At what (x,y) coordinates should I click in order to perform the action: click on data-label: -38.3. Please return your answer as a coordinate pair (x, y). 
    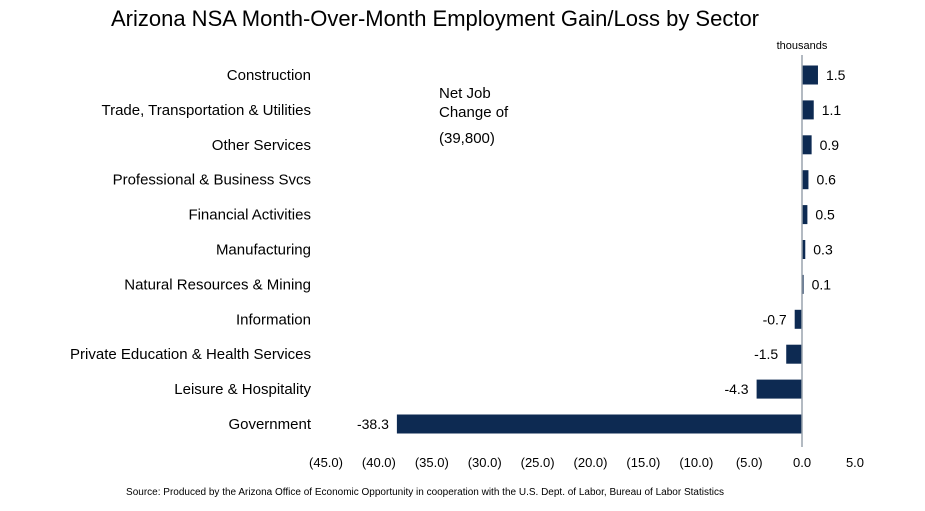
    Looking at the image, I should click on (373, 424).